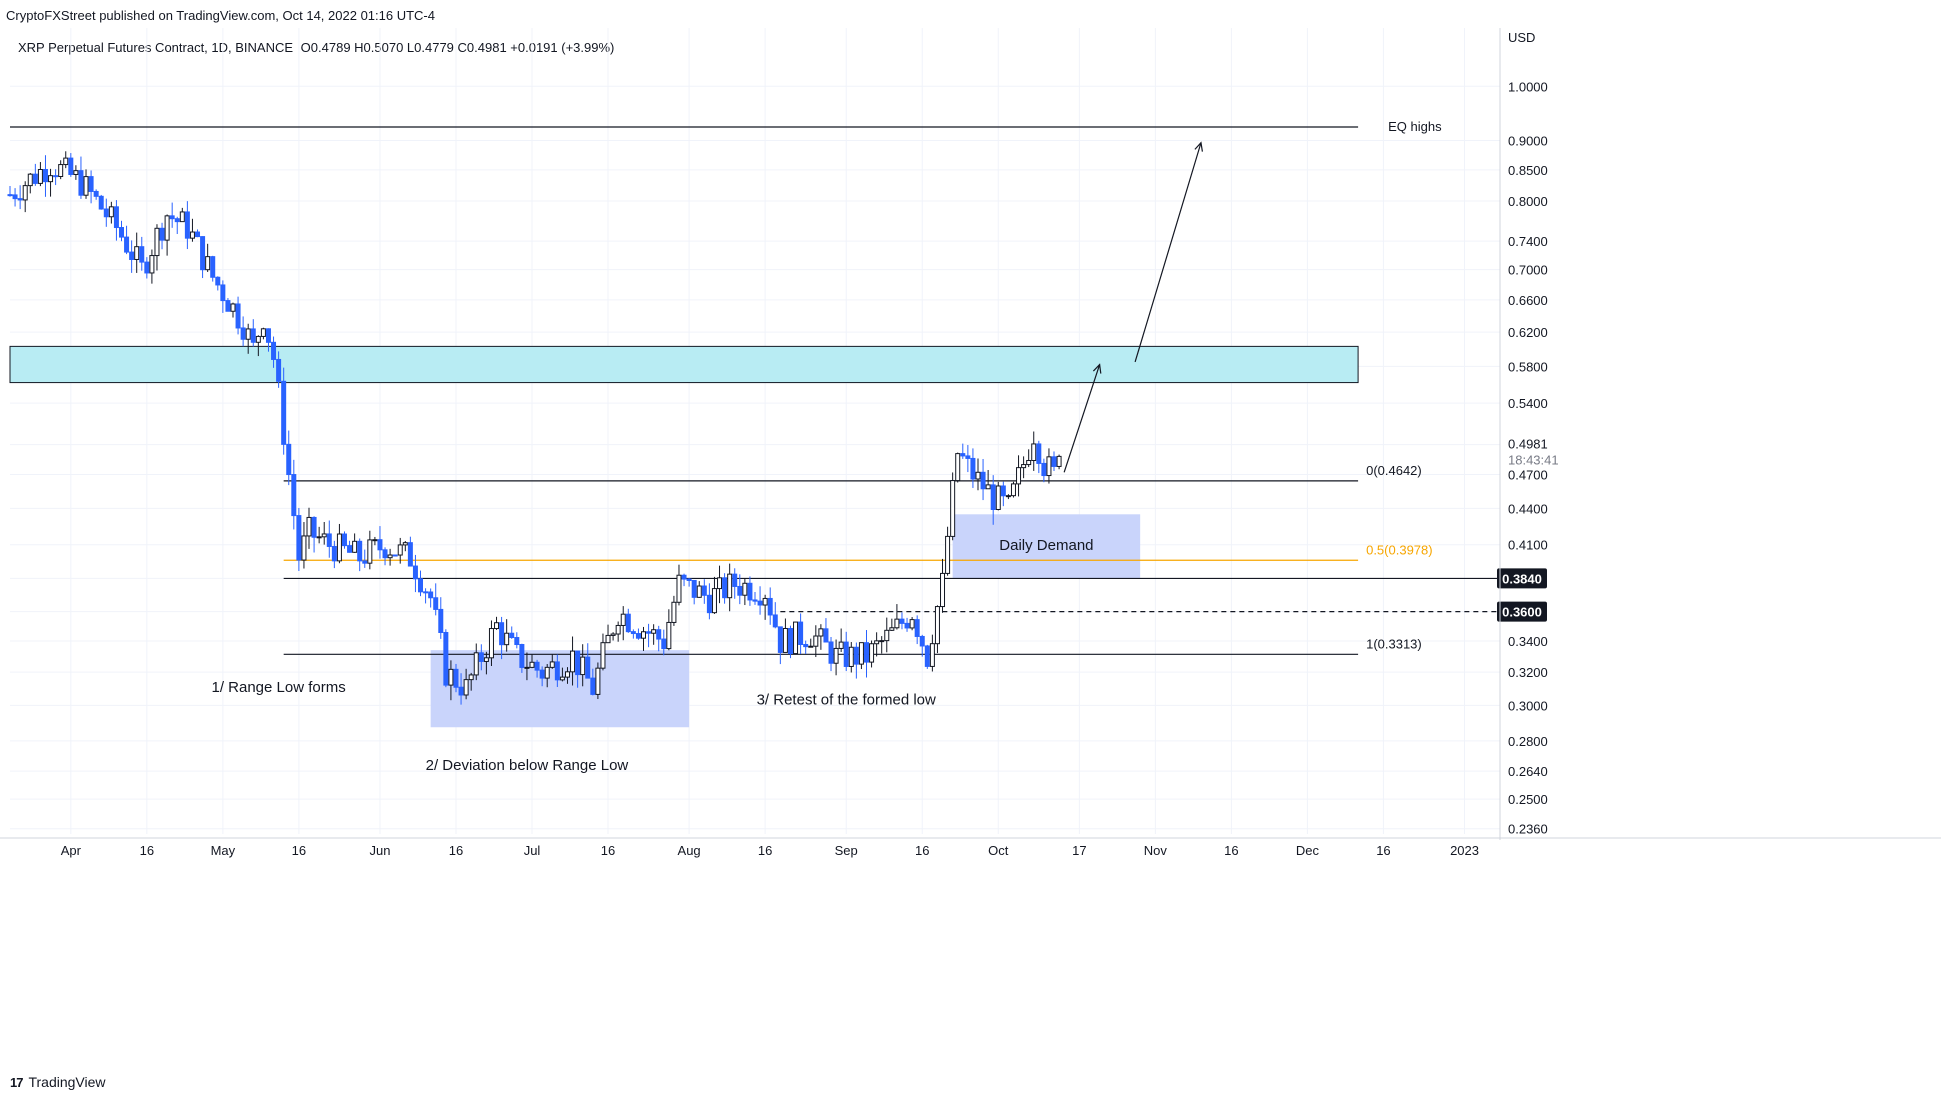  Describe the element at coordinates (1528, 332) in the screenshot. I see `y-tick-label: 0.6200` at that location.